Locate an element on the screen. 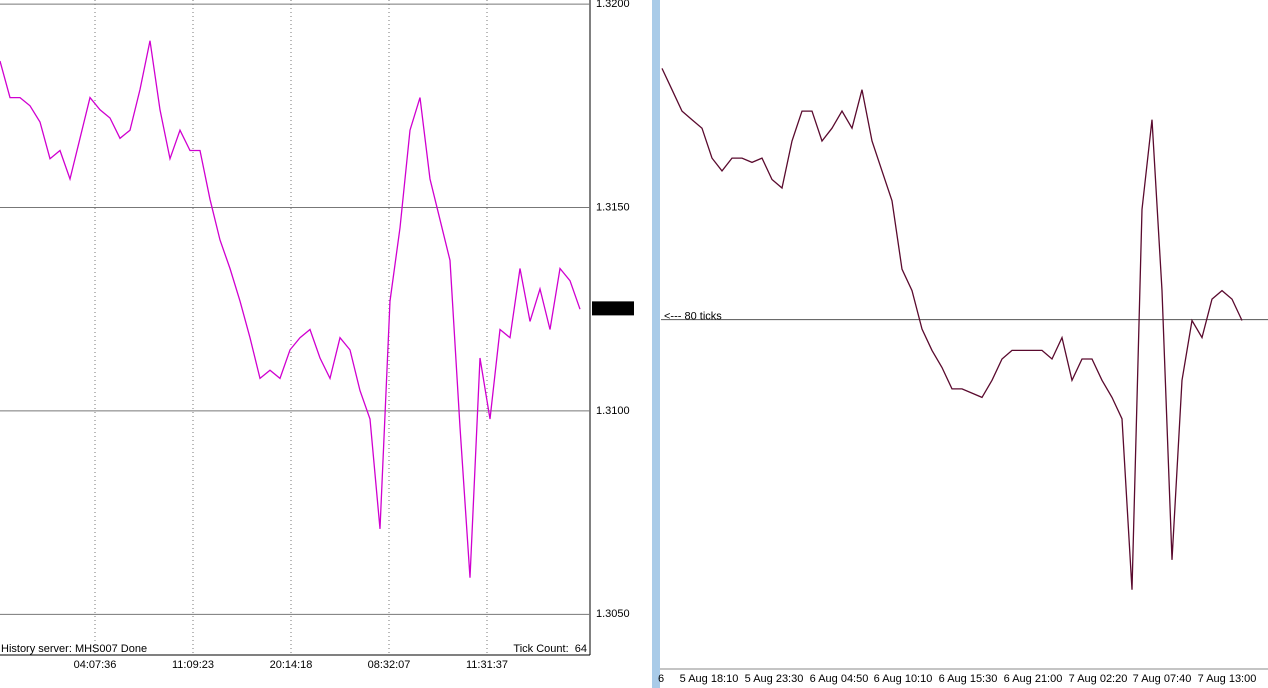 This screenshot has width=1268, height=688. x-tick-label: 04:07:36 is located at coordinates (95, 665).